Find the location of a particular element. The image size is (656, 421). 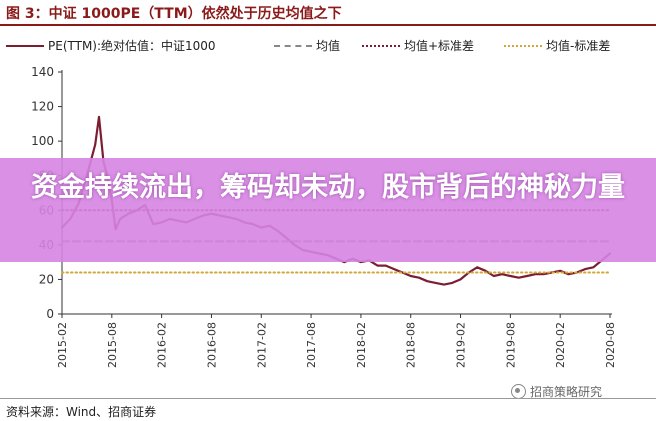

x-tick-label: 2018-02 is located at coordinates (361, 345).